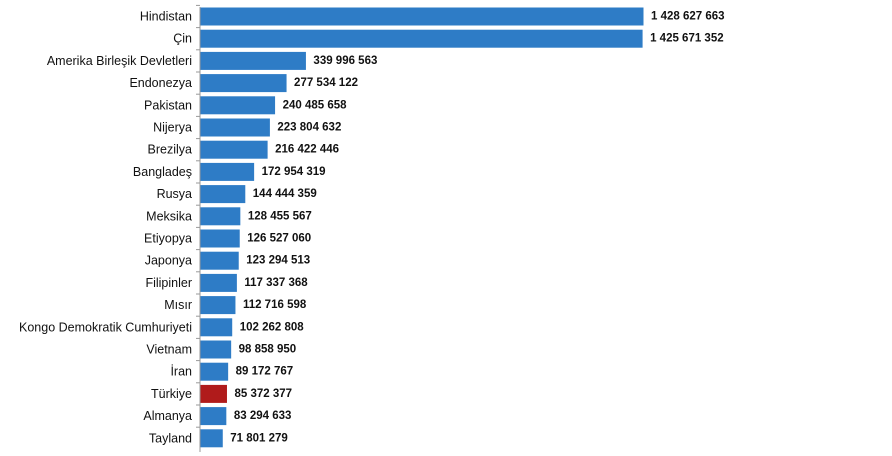 The width and height of the screenshot is (892, 456). What do you see at coordinates (167, 416) in the screenshot?
I see `category-label: Almanya` at bounding box center [167, 416].